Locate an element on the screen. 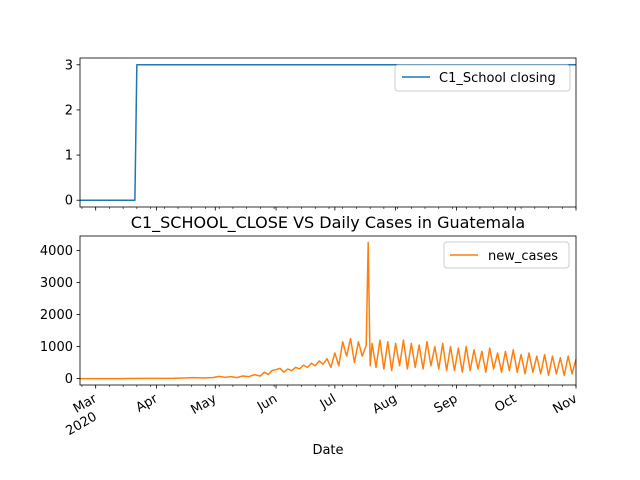 The image size is (640, 480). new-cases-y-ticks: 0 1000 2000 3000 4000 is located at coordinates (60, 315).